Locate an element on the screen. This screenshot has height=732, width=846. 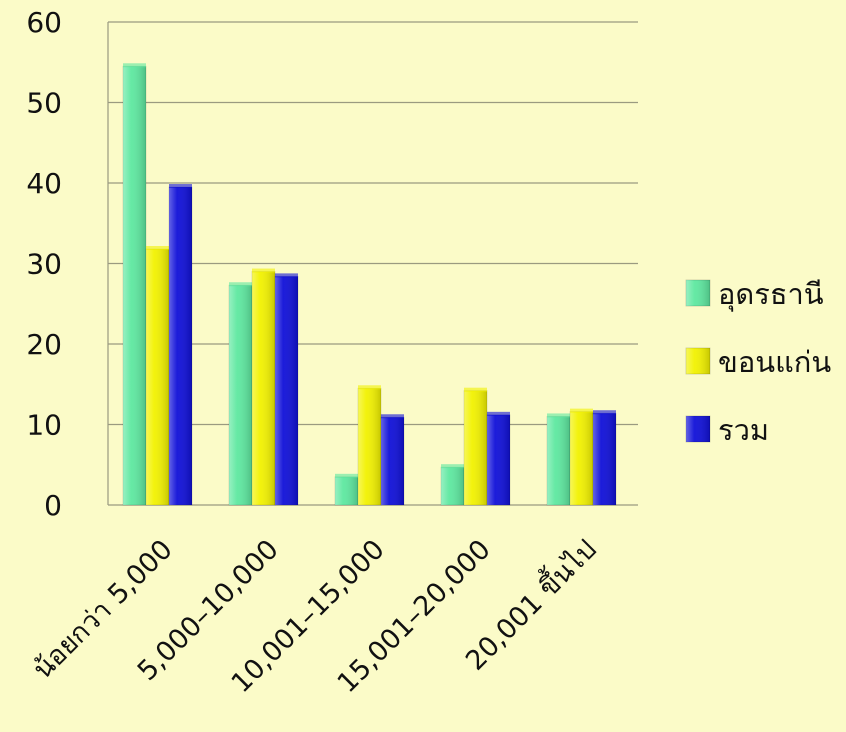
y-tick-label: 20 is located at coordinates (44, 344).